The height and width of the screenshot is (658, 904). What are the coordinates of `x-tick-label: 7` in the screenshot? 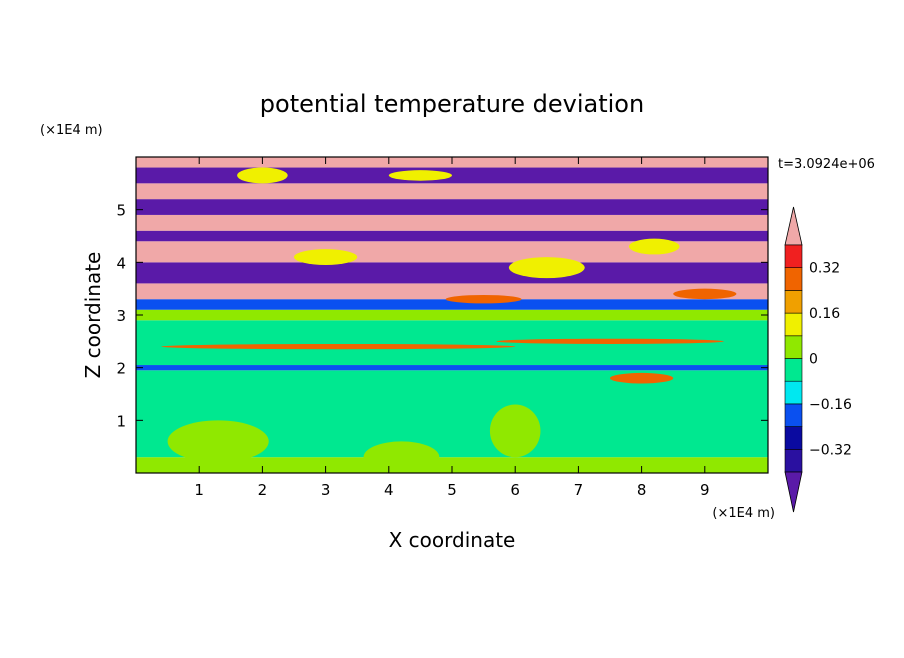 It's located at (579, 490).